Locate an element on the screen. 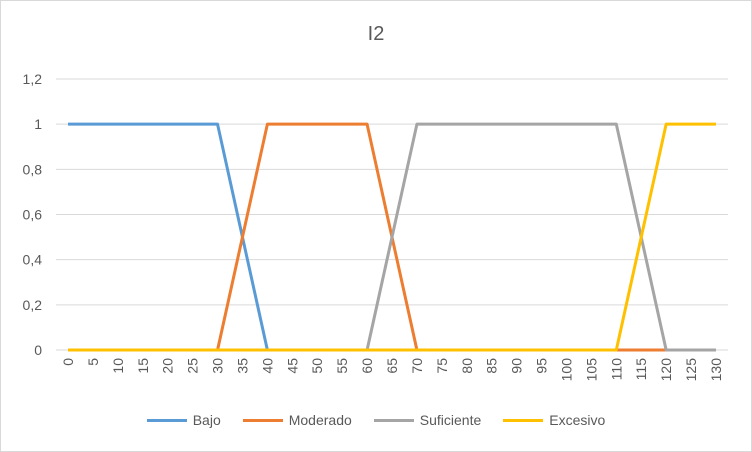  x-tick-label: 95 is located at coordinates (542, 366).